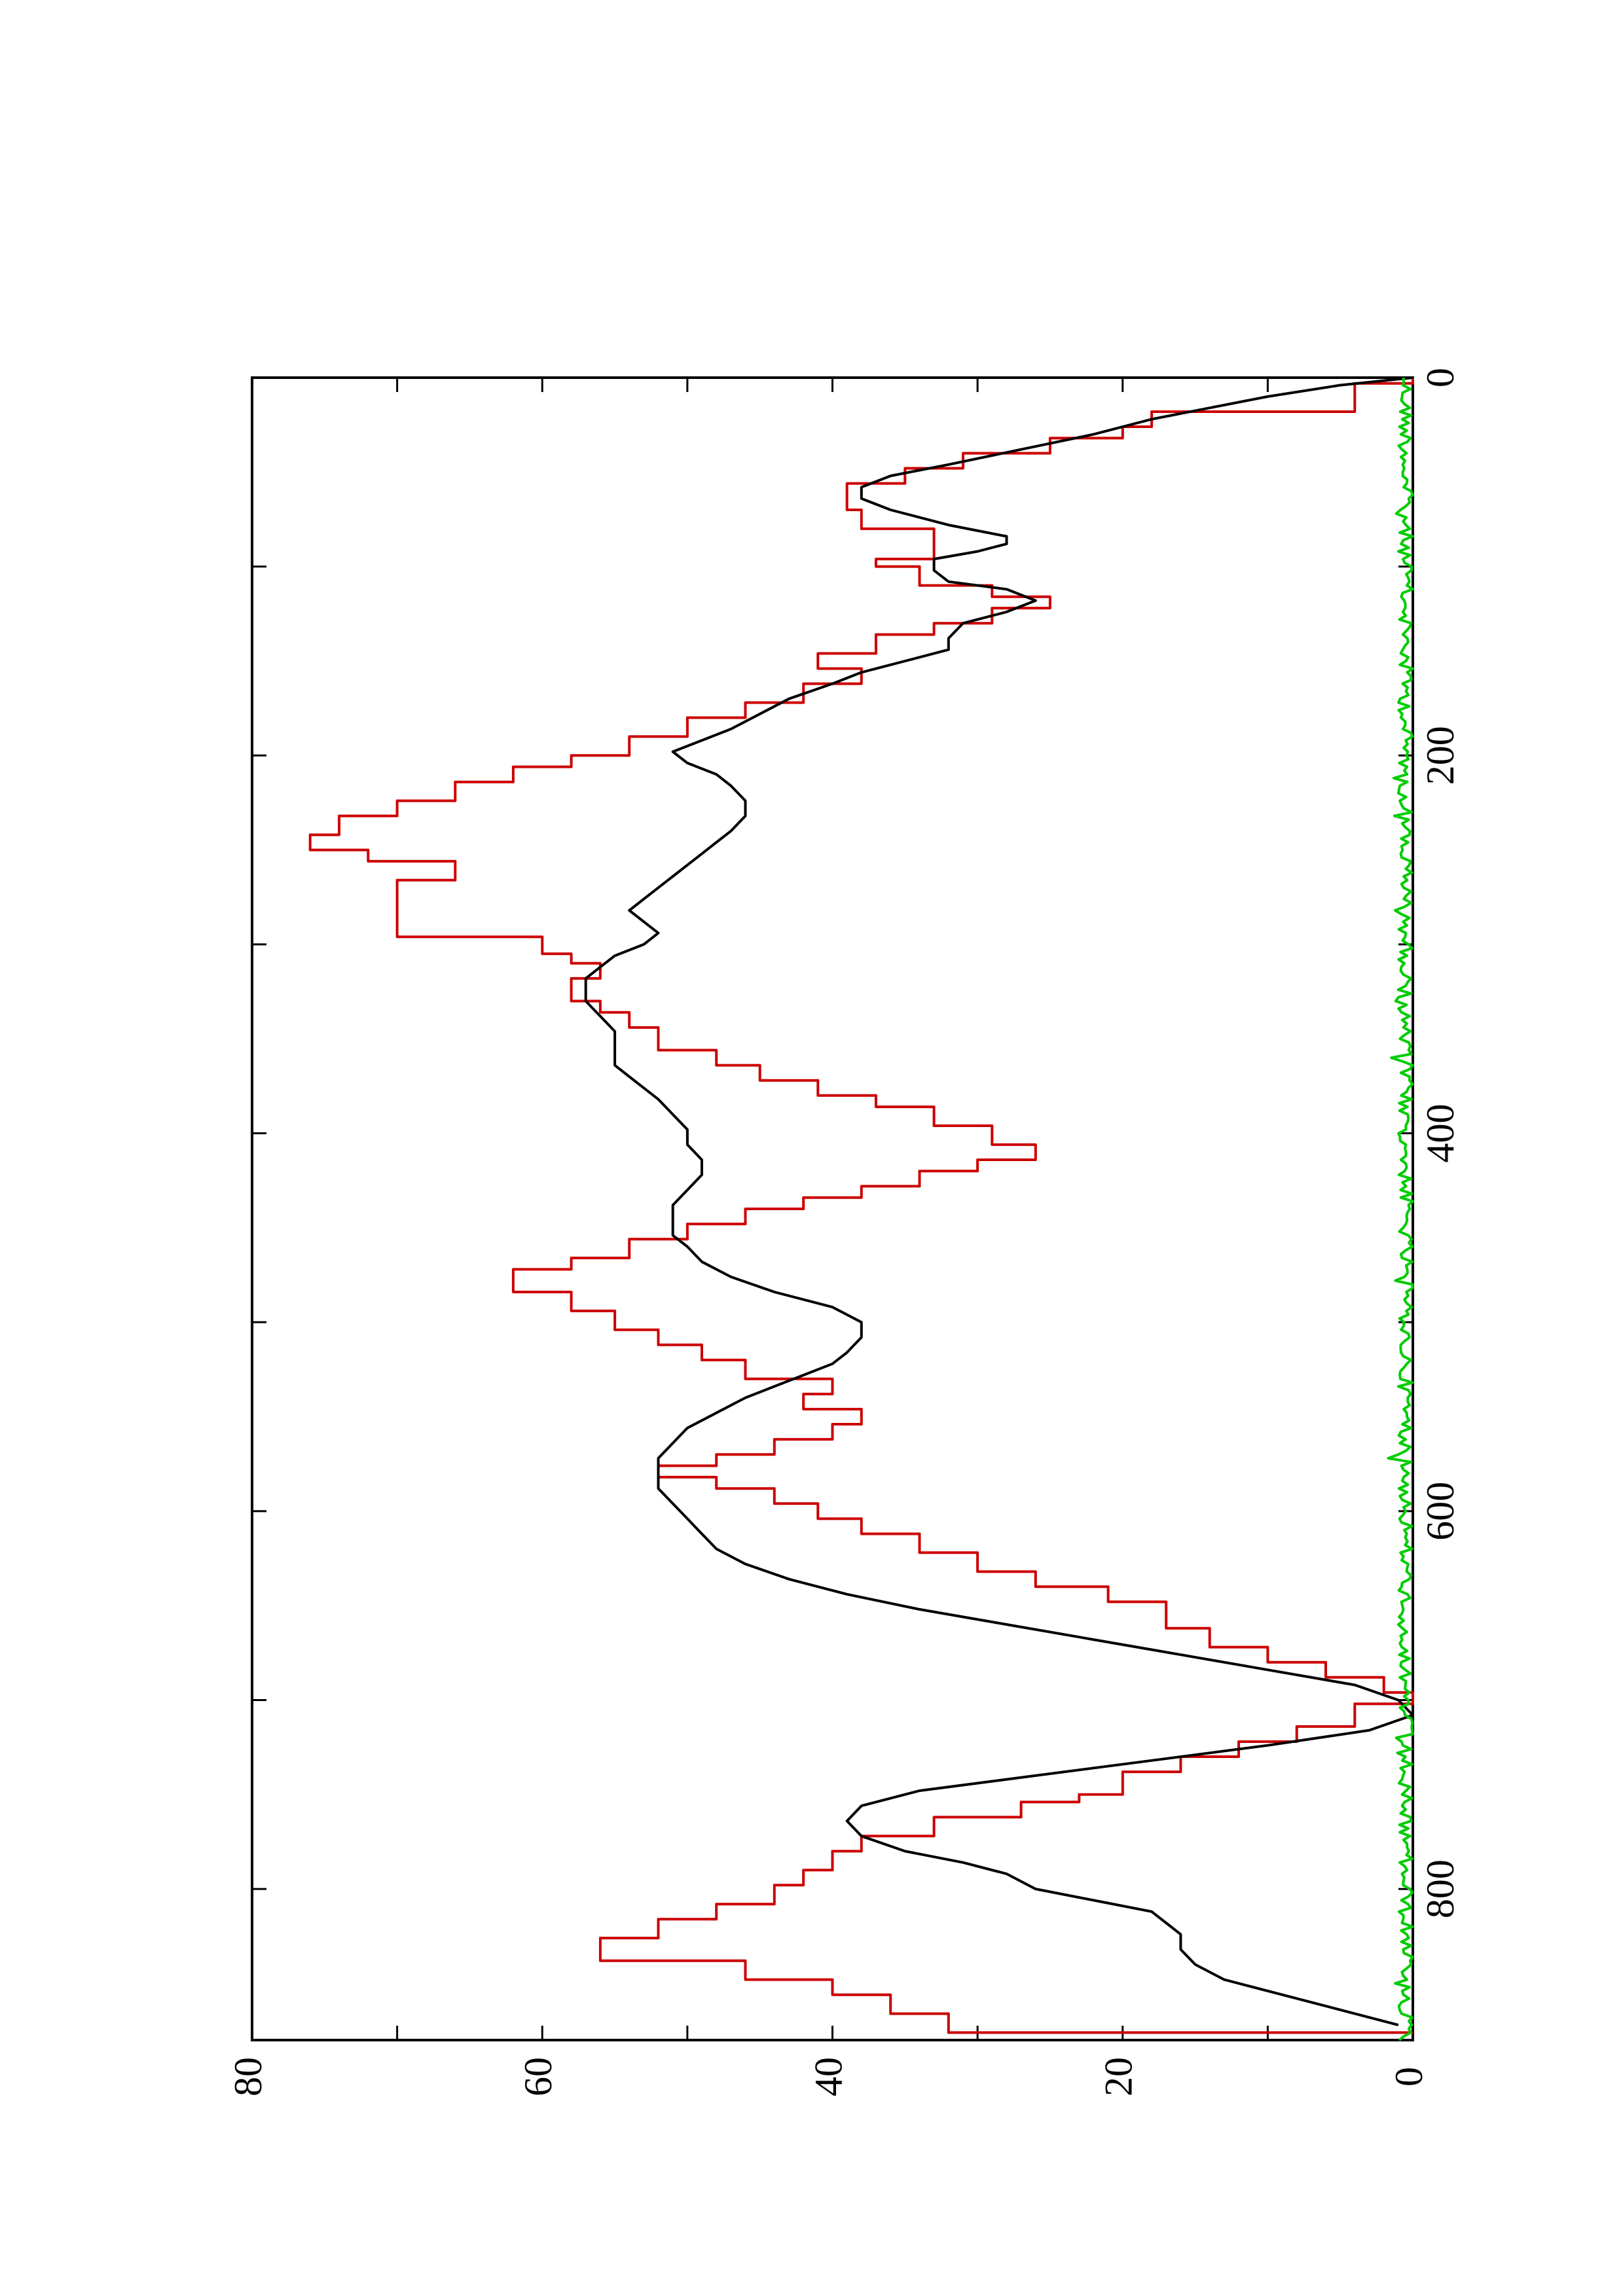 Image resolution: width=1623 pixels, height=2296 pixels. What do you see at coordinates (1440, 1888) in the screenshot?
I see `x-tick-label: 800` at bounding box center [1440, 1888].